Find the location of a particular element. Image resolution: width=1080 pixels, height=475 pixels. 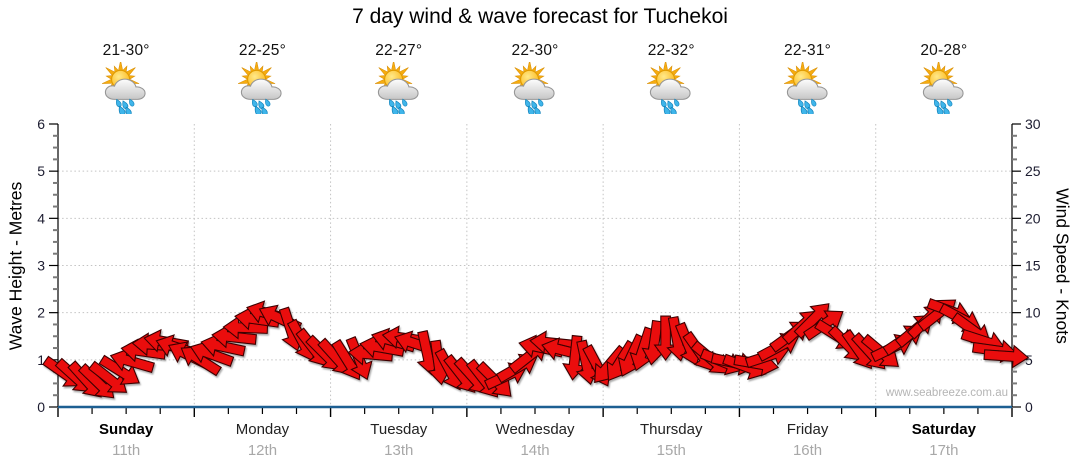

day-temp-range: 20-28° is located at coordinates (944, 50).